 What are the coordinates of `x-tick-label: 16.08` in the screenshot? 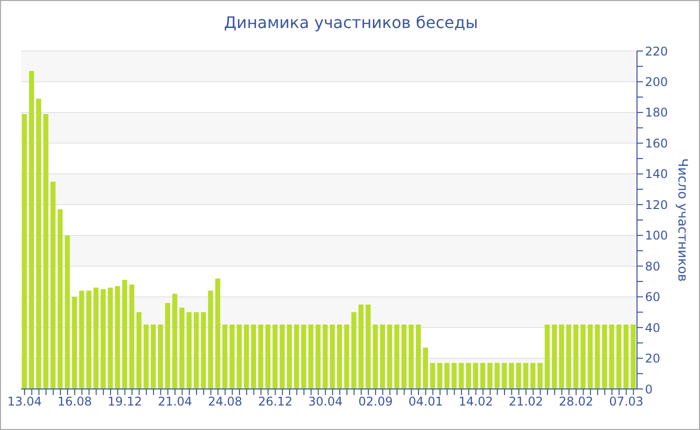 It's located at (75, 401).